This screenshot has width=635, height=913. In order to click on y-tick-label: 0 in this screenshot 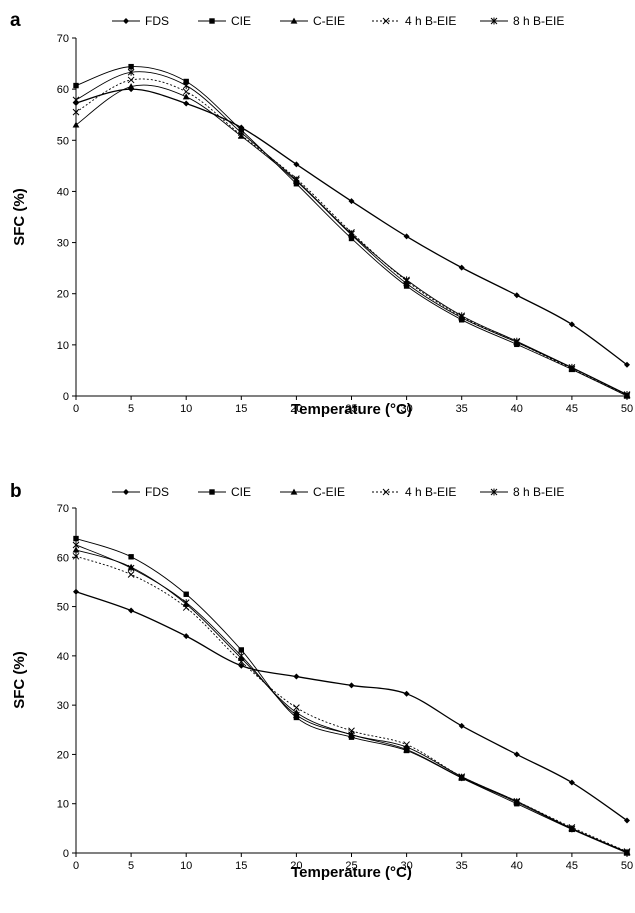, I will do `click(66, 397)`.